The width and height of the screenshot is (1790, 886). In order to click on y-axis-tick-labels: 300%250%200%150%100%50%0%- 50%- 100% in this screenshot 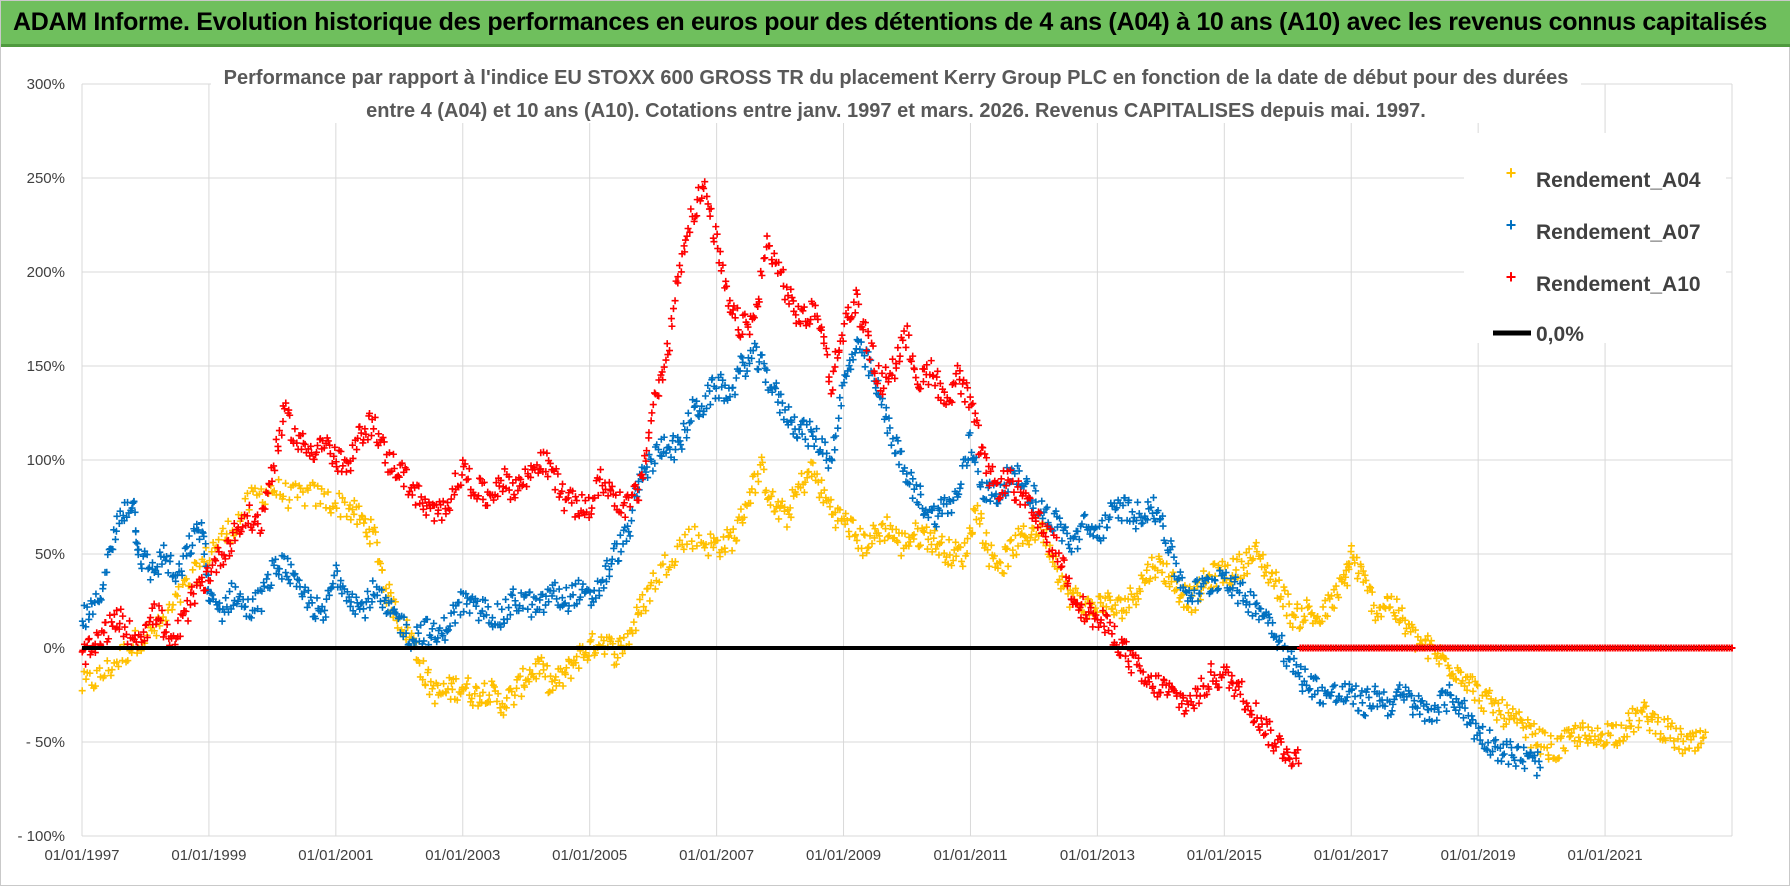, I will do `click(41, 460)`.